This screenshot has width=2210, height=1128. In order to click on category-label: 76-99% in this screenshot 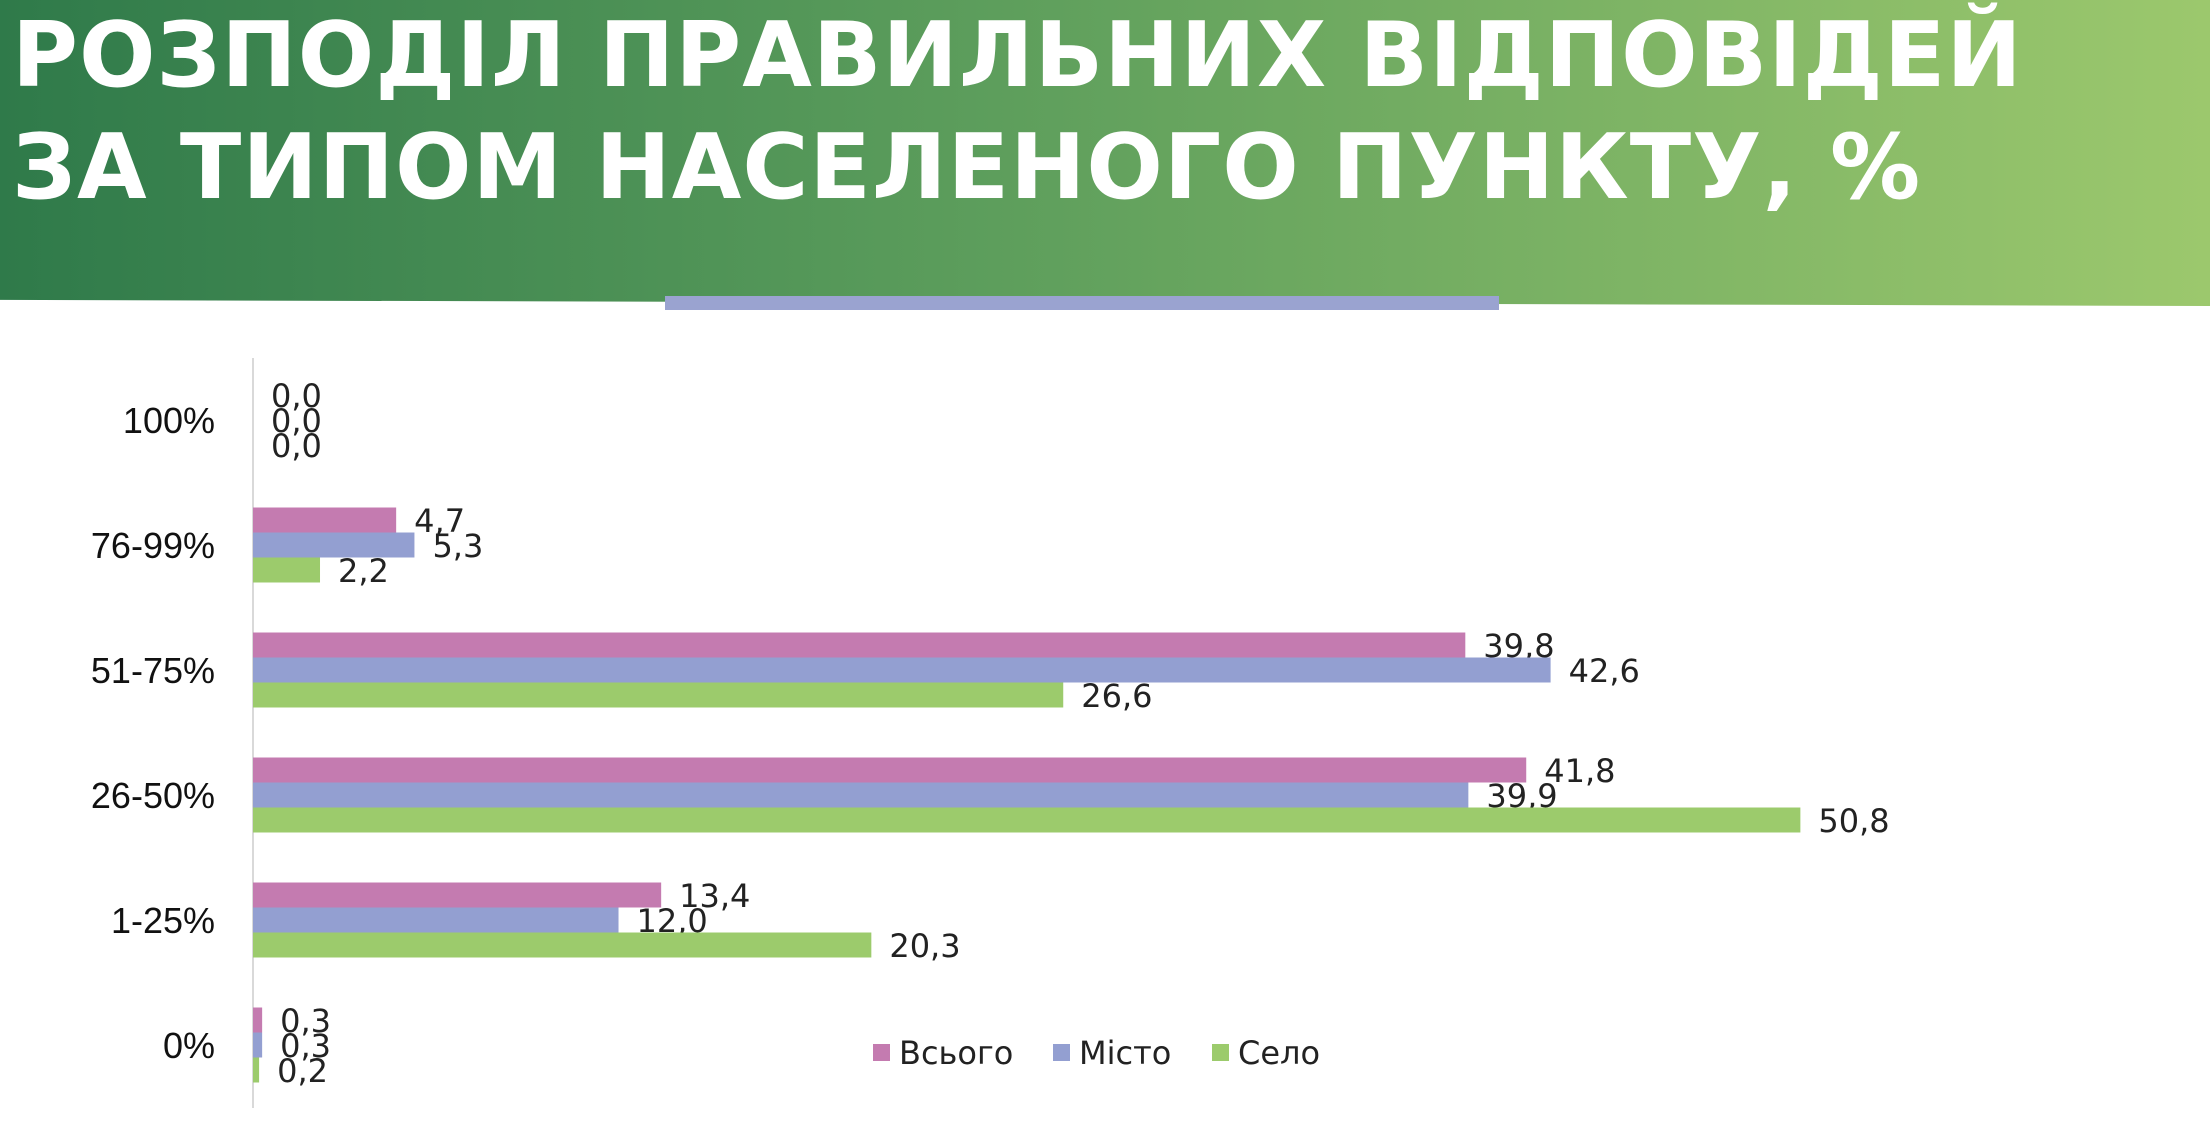, I will do `click(153, 545)`.